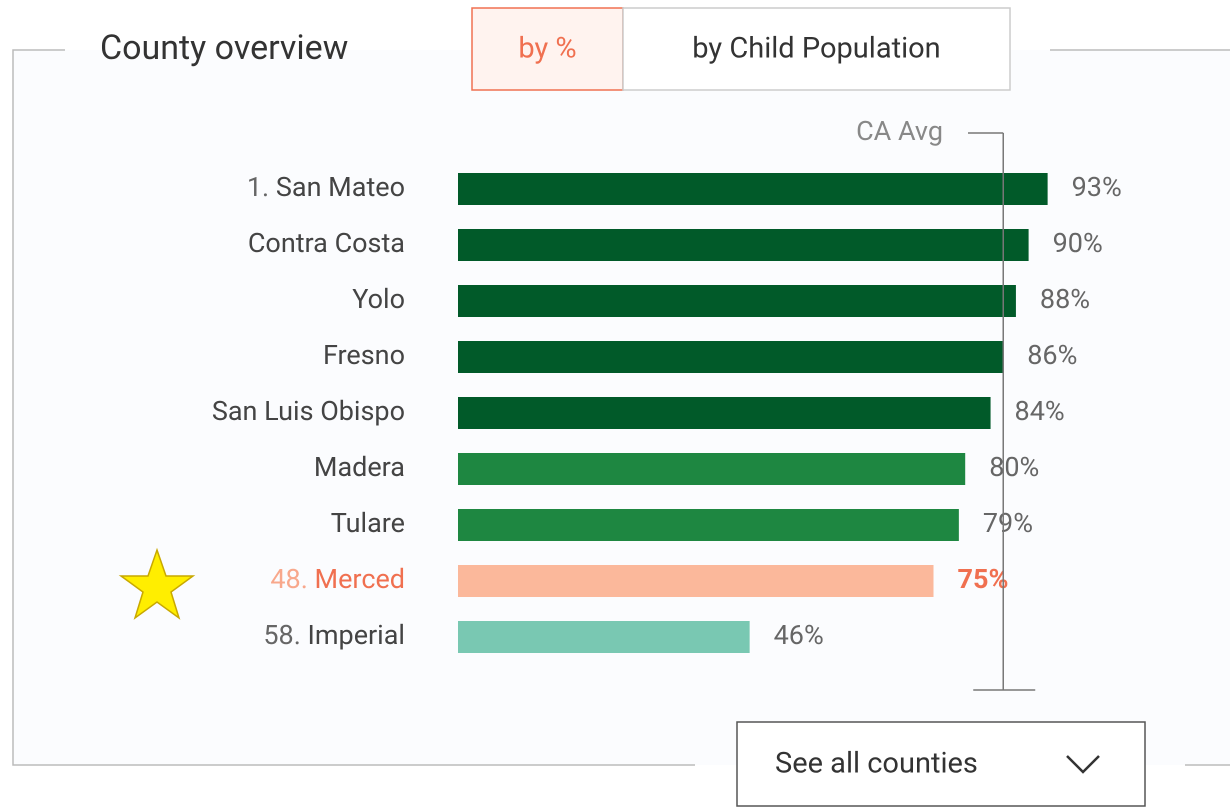  I want to click on chevron, so click(1083, 764).